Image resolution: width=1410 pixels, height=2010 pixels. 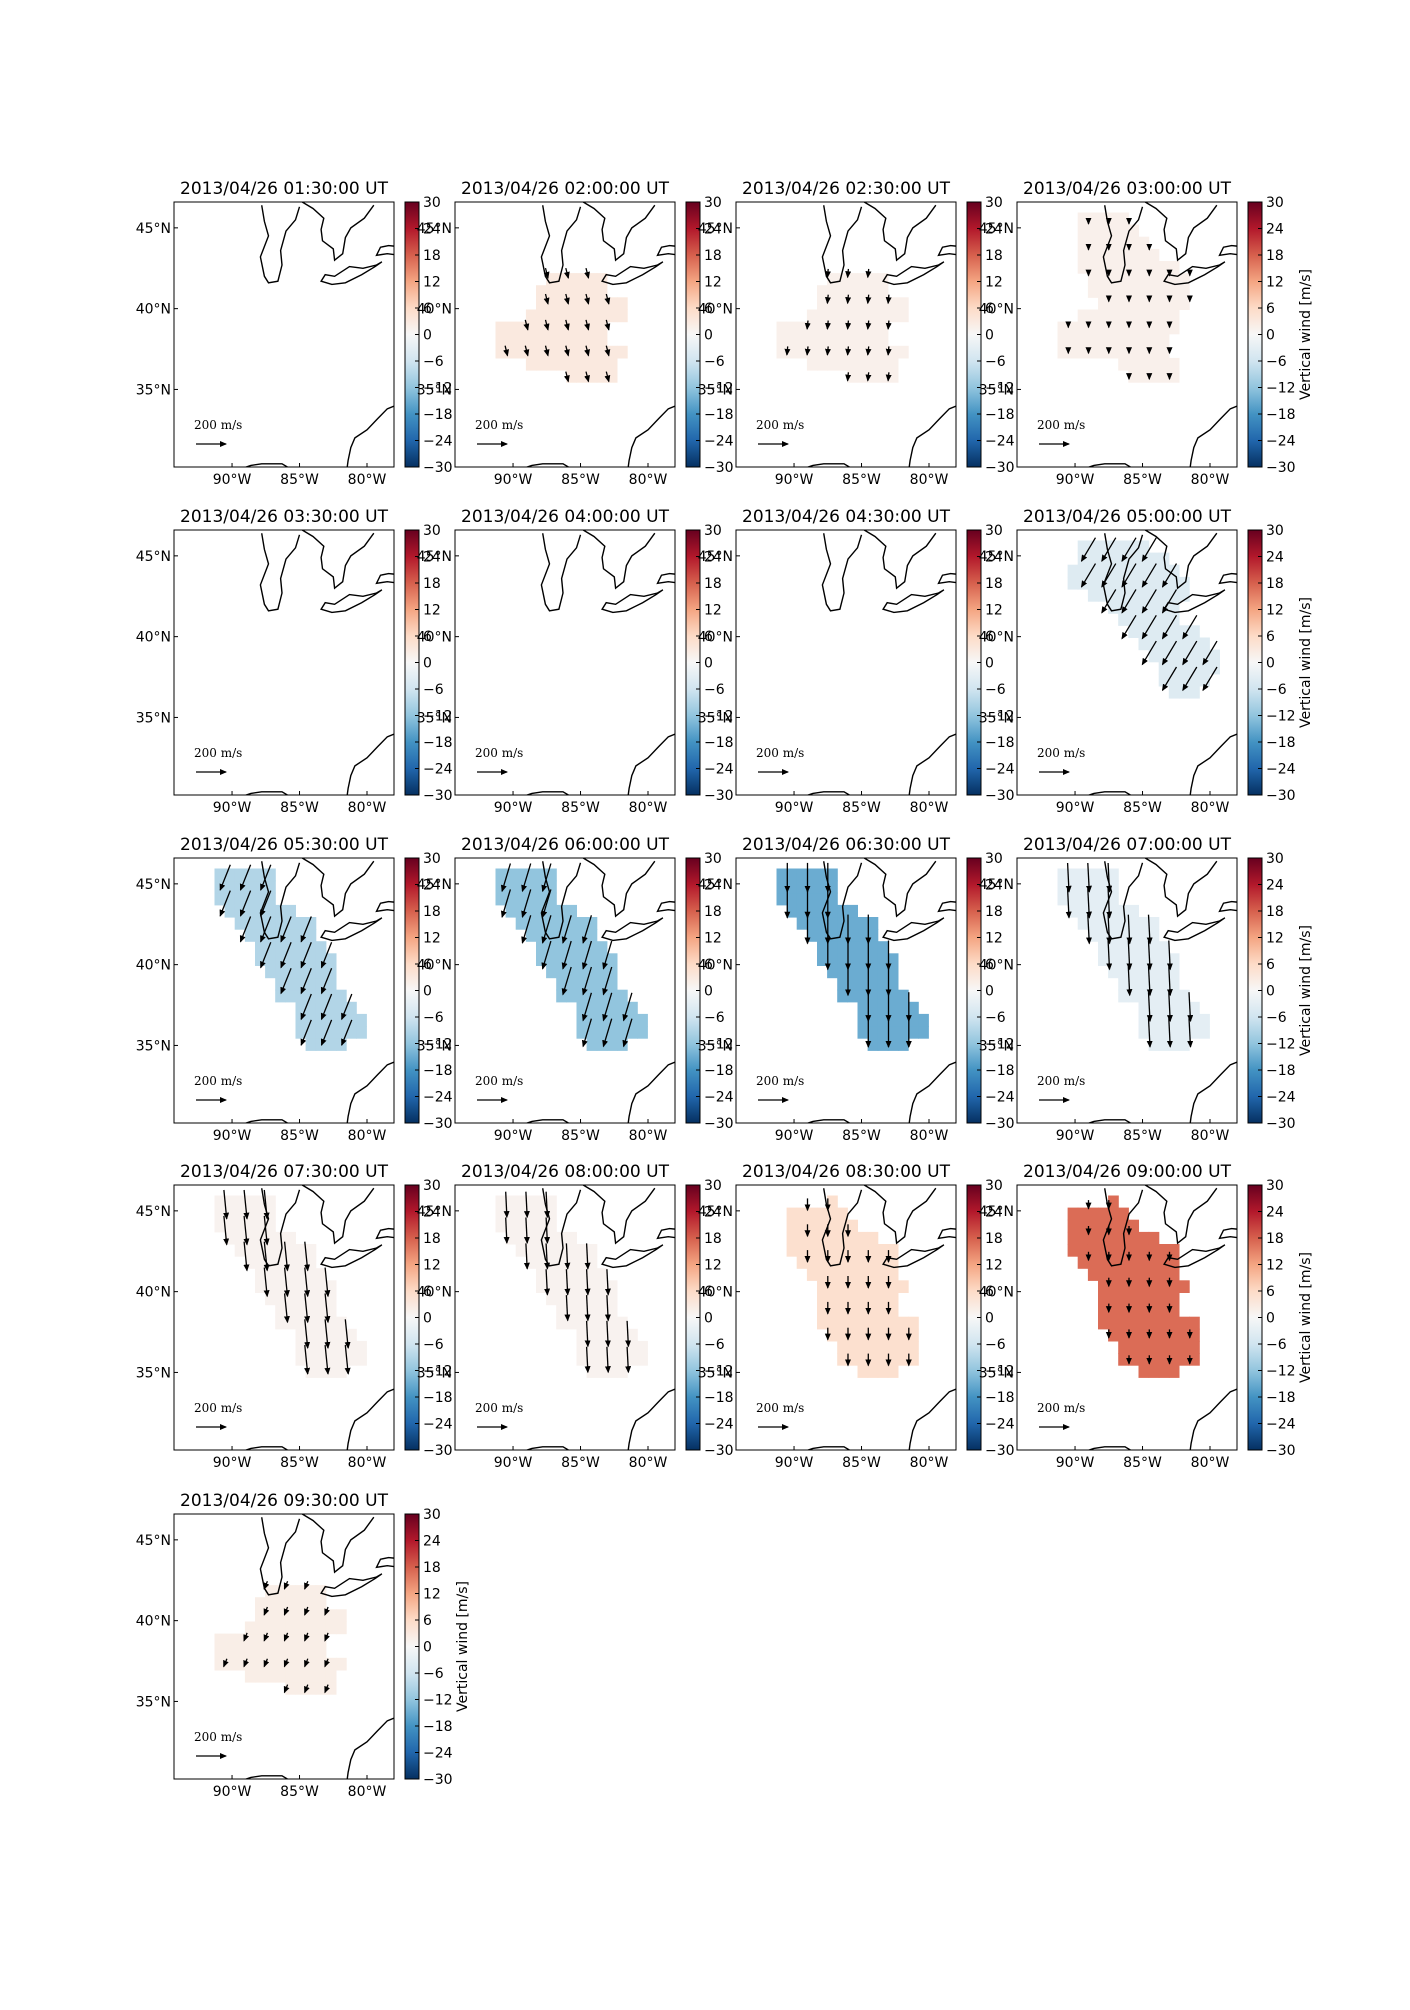 I want to click on colorbar-tick-label: −18, so click(x=1000, y=1071).